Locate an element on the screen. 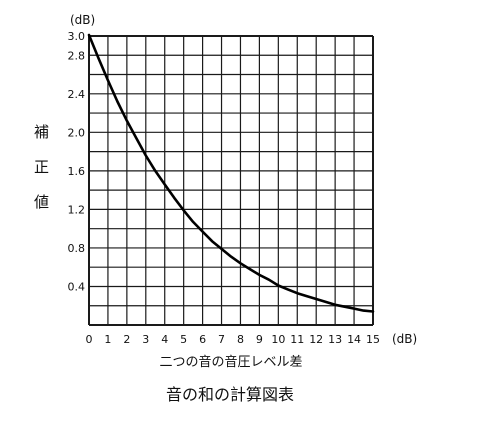 This screenshot has height=430, width=500. y-tick-label: 2.8 is located at coordinates (77, 55).